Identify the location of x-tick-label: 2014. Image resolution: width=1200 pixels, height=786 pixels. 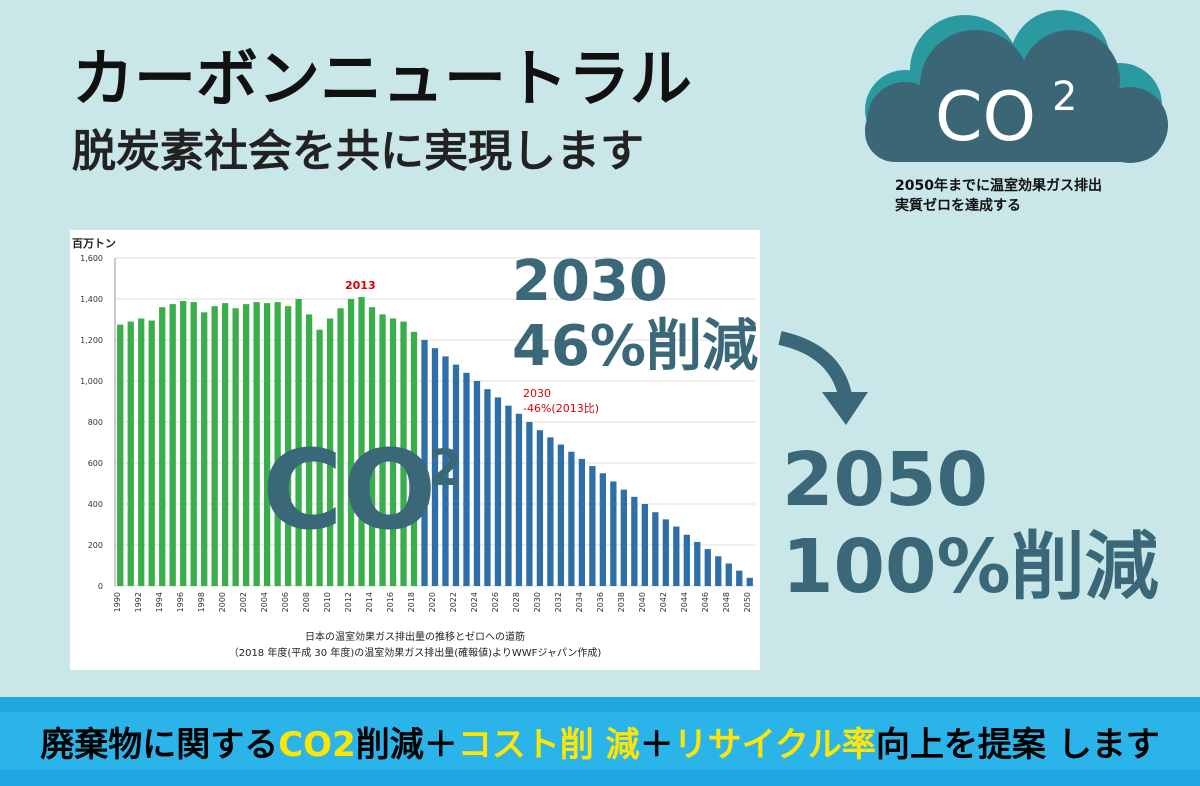
(369, 602).